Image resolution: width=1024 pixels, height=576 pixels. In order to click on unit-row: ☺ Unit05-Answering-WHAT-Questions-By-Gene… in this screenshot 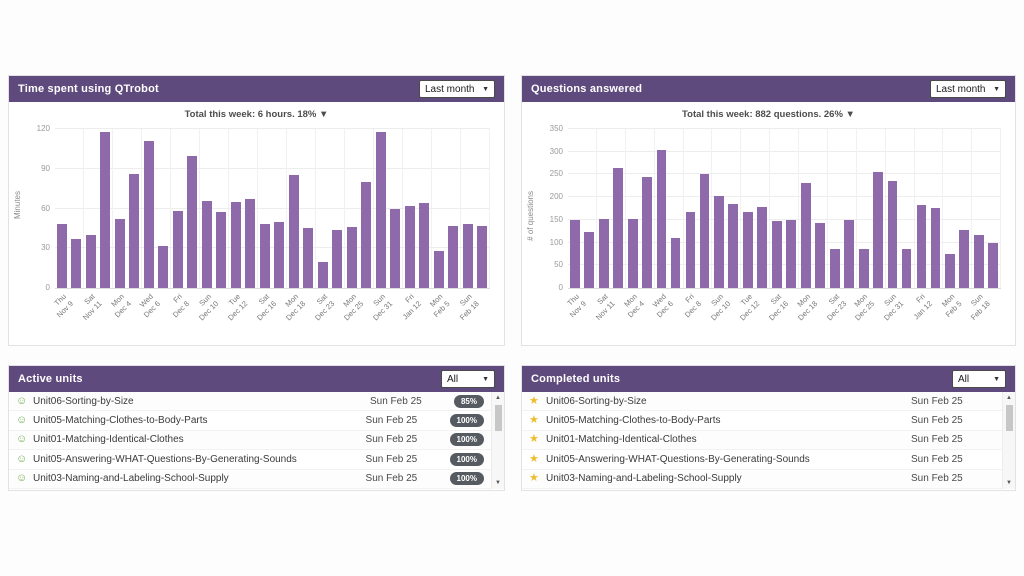, I will do `click(250, 460)`.